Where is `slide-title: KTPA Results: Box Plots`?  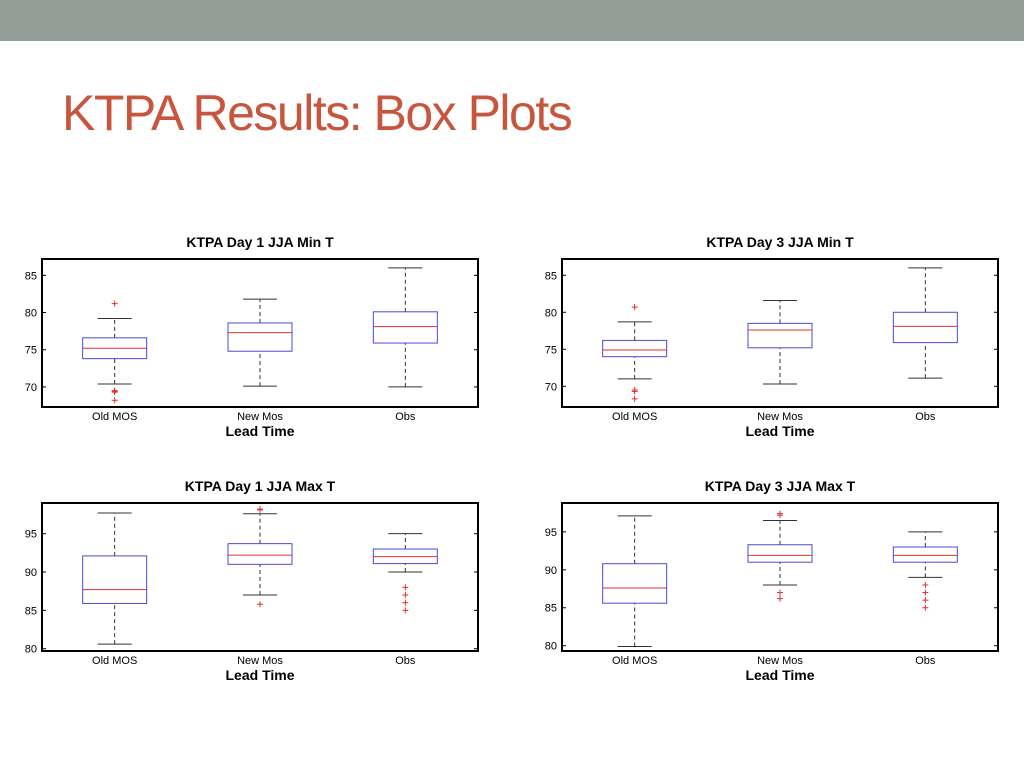
slide-title: KTPA Results: Box Plots is located at coordinates (317, 113).